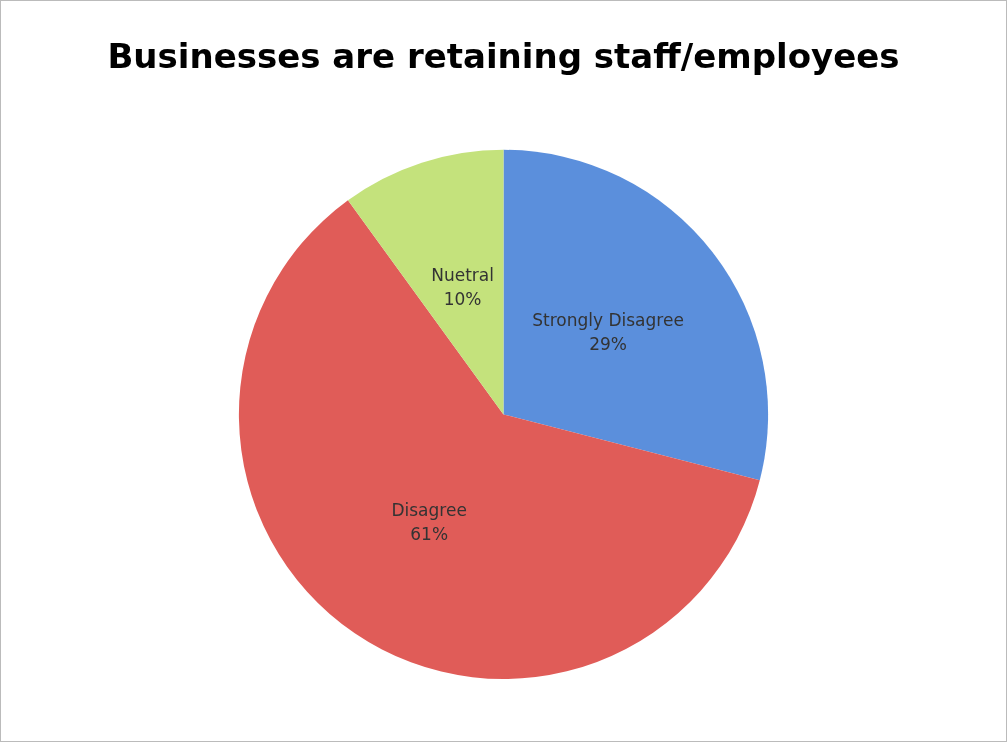 This screenshot has width=1007, height=742. Describe the element at coordinates (608, 319) in the screenshot. I see `slice-label: Strongly Disagree` at that location.